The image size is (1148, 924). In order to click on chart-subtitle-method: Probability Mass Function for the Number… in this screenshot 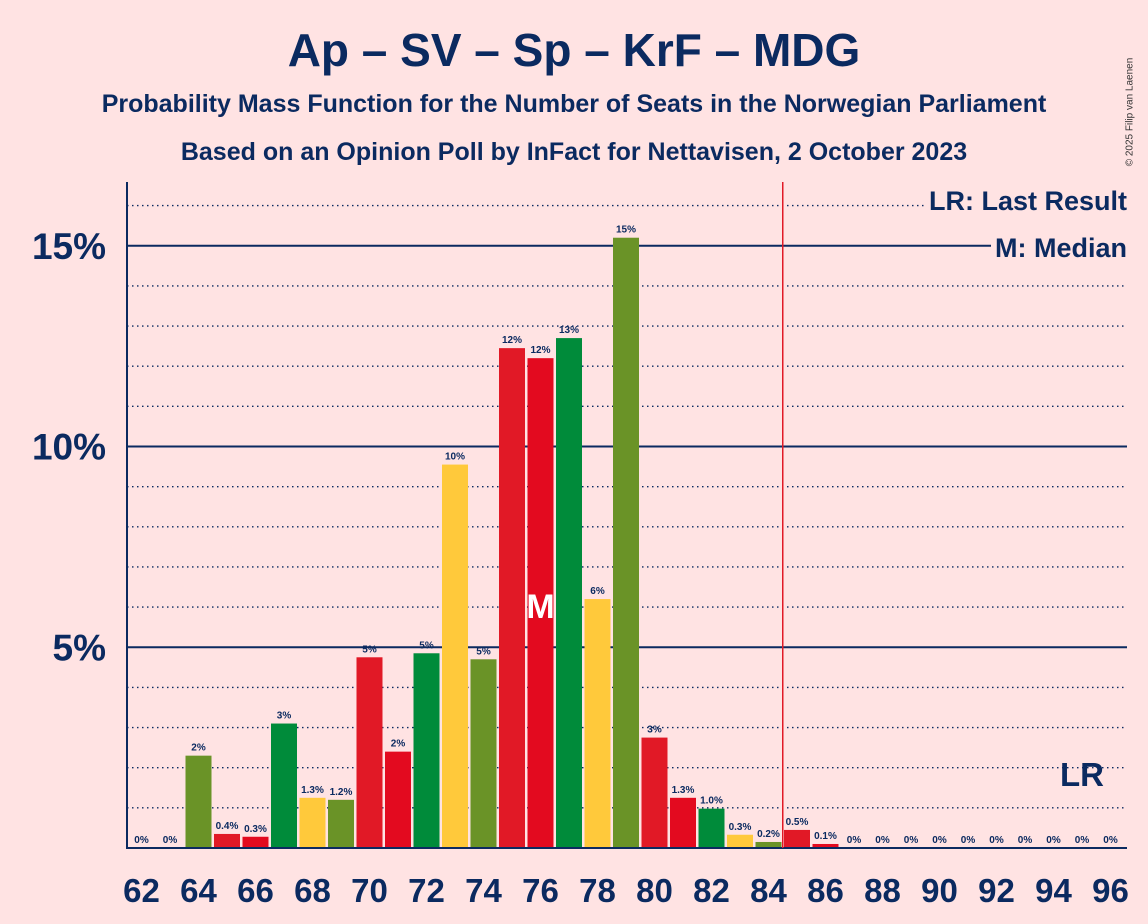, I will do `click(574, 104)`.